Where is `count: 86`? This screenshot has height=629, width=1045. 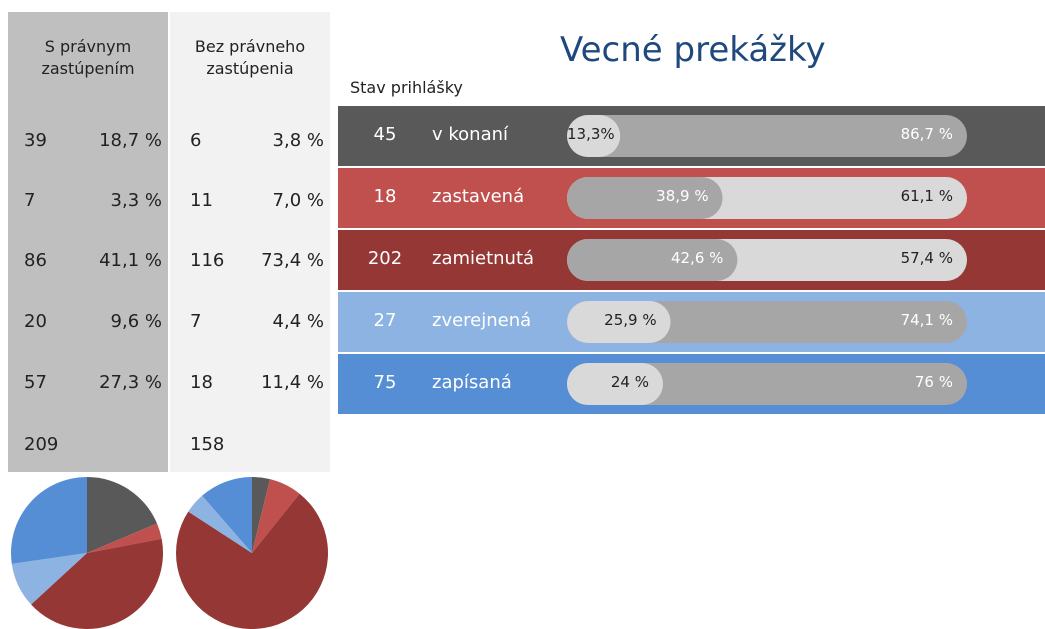
count: 86 is located at coordinates (35, 260).